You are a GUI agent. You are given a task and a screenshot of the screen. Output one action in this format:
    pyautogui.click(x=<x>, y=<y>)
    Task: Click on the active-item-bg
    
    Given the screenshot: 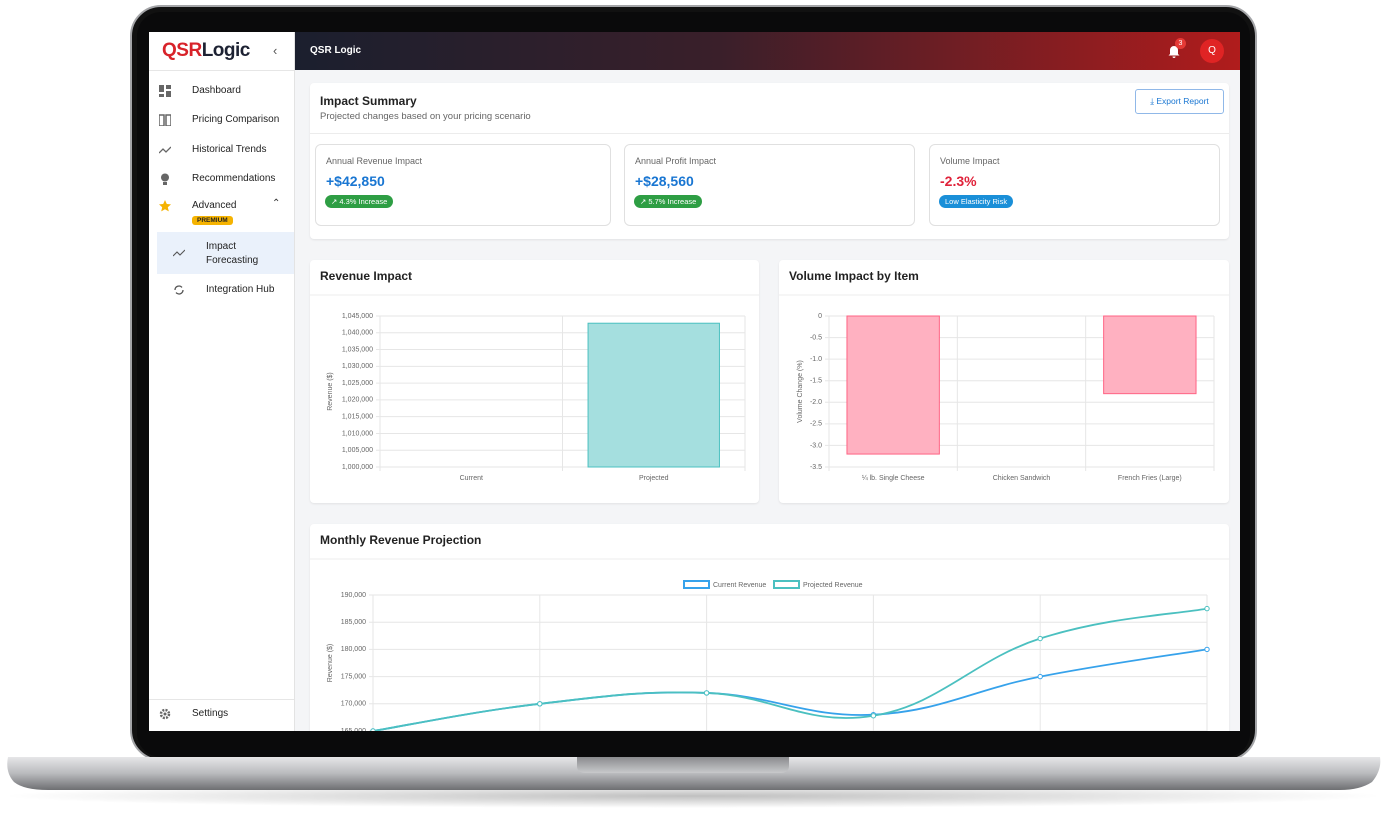 What is the action you would take?
    pyautogui.click(x=225, y=253)
    